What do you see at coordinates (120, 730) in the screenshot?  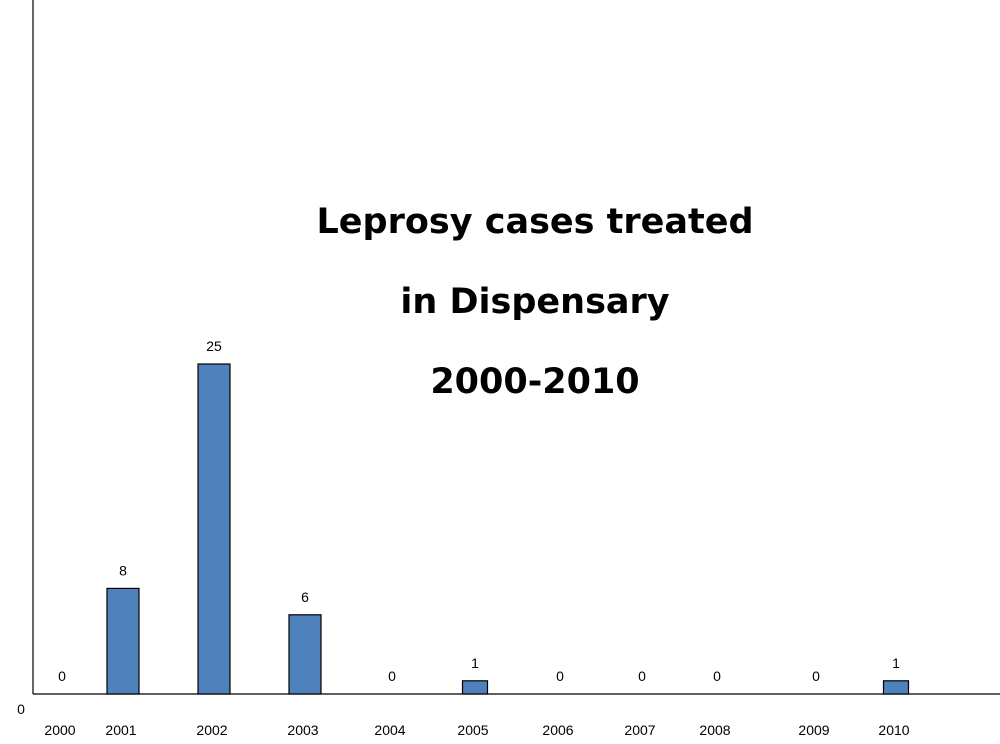 I see `x-tick-label-2001: 2001` at bounding box center [120, 730].